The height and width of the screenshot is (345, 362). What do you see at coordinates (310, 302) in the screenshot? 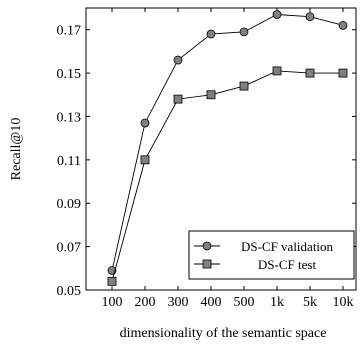
I see `x-tick-label: 5k` at bounding box center [310, 302].